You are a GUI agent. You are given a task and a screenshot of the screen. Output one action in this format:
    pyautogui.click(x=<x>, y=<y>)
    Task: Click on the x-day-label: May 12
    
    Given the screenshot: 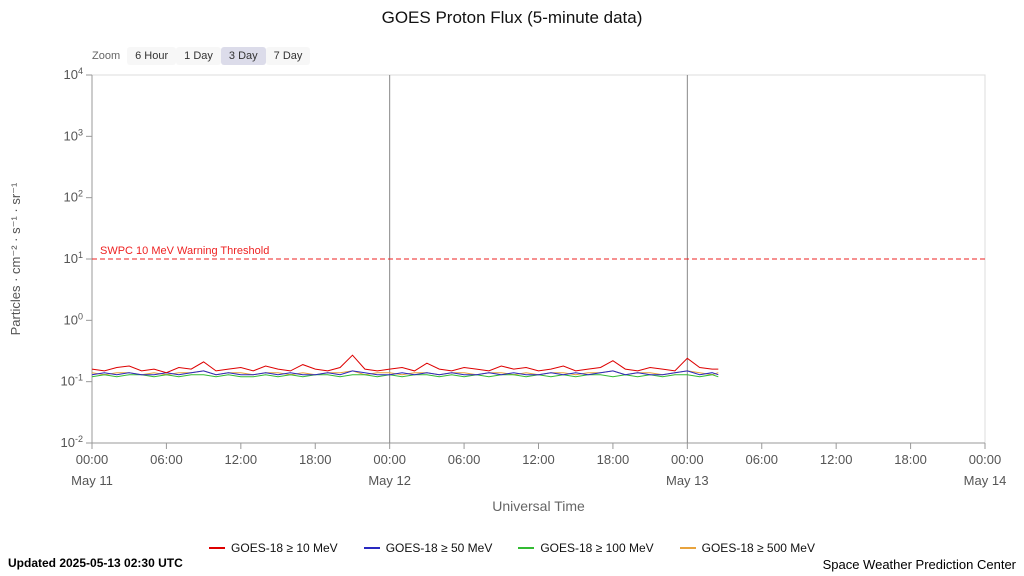 What is the action you would take?
    pyautogui.click(x=389, y=480)
    